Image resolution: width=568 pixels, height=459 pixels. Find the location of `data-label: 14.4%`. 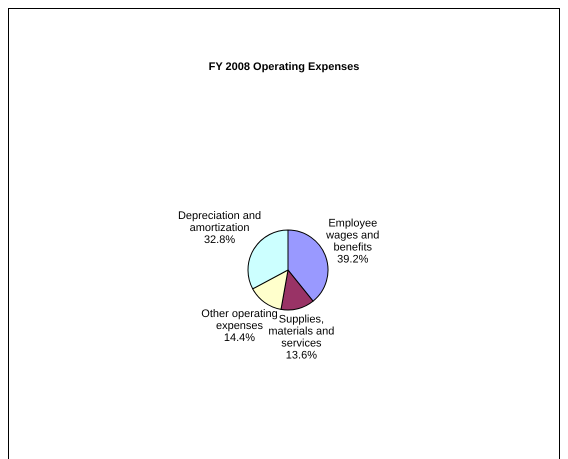

data-label: 14.4% is located at coordinates (240, 338).